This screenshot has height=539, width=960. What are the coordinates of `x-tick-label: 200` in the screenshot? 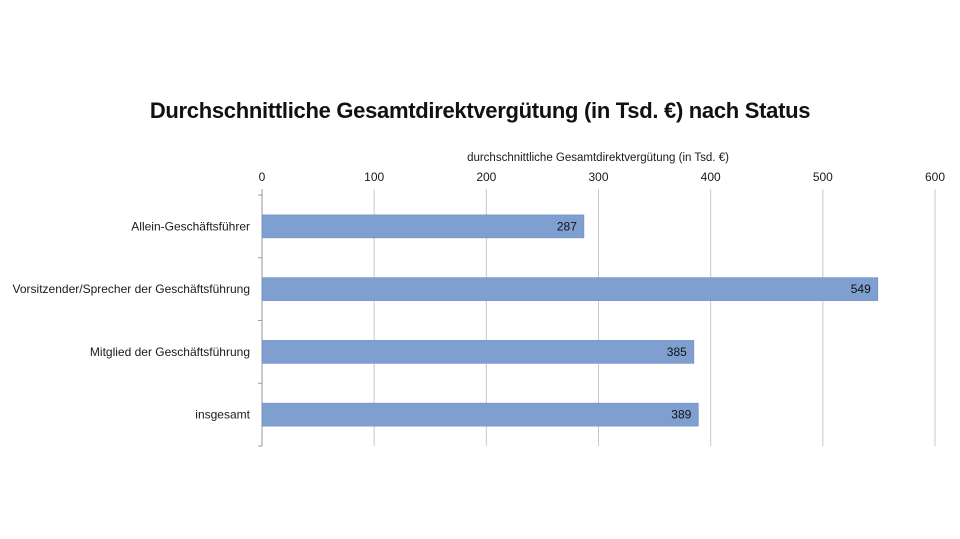 It's located at (486, 177).